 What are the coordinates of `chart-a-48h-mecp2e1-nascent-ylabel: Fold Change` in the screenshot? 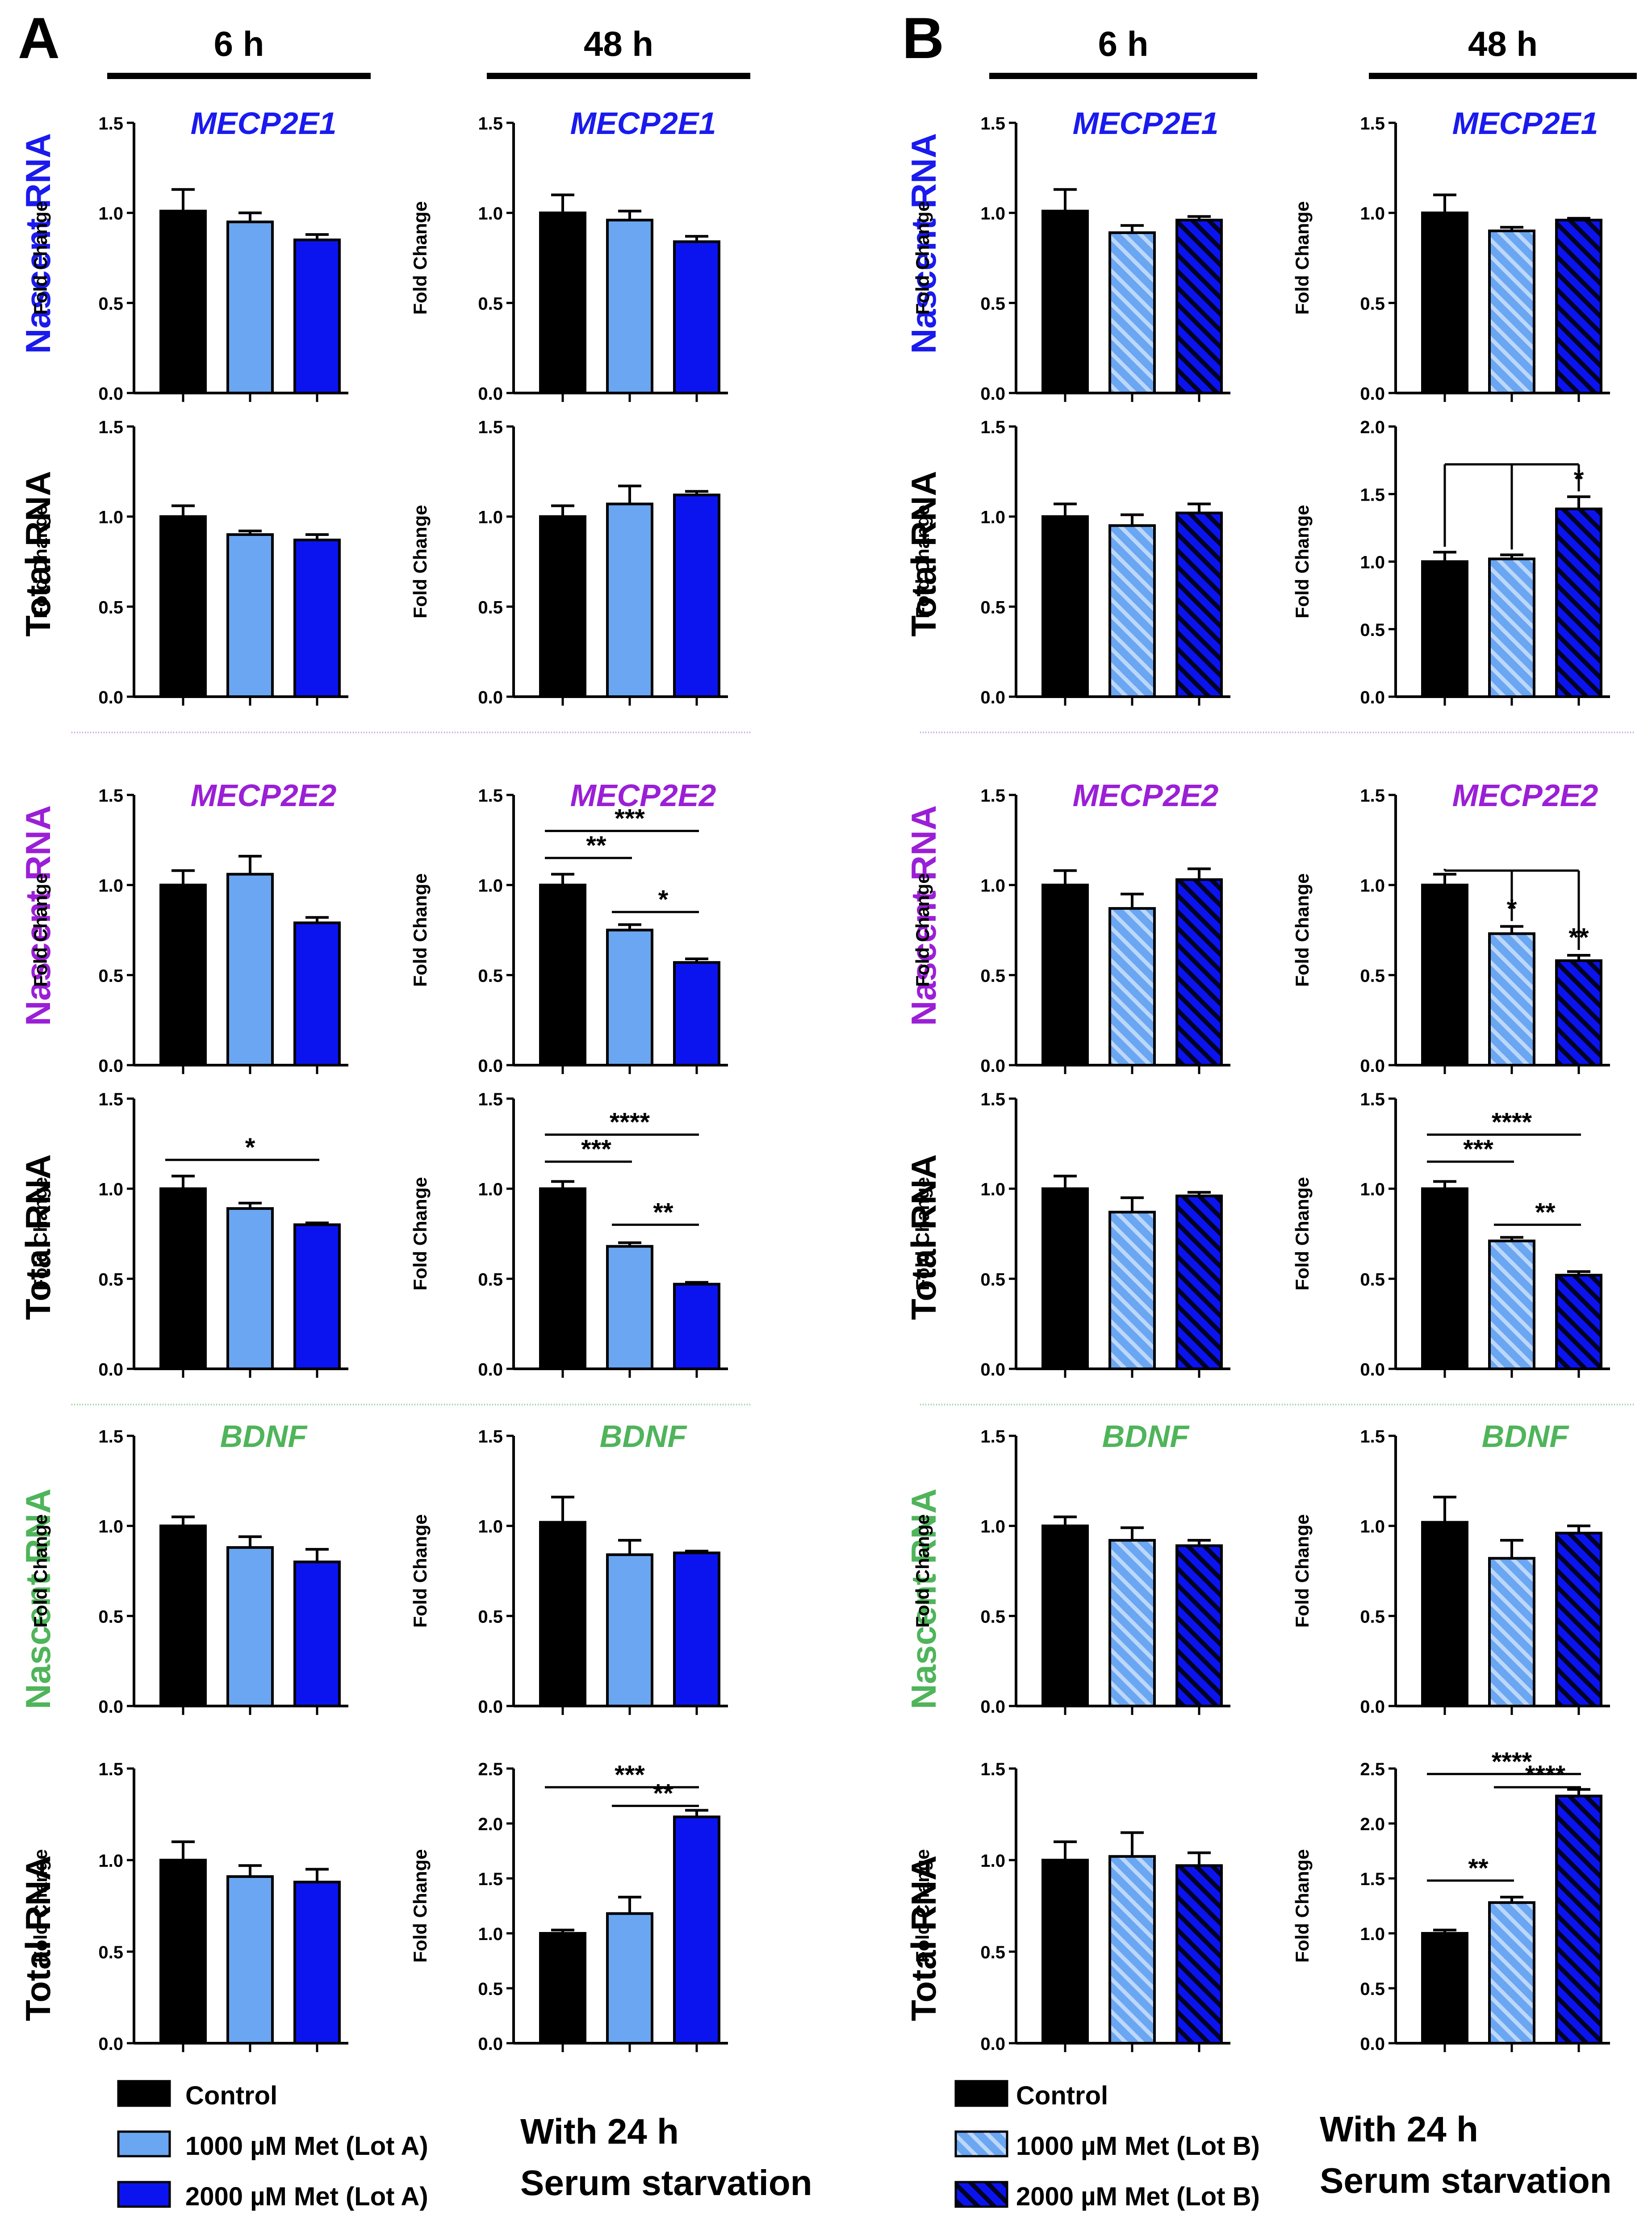 It's located at (421, 257).